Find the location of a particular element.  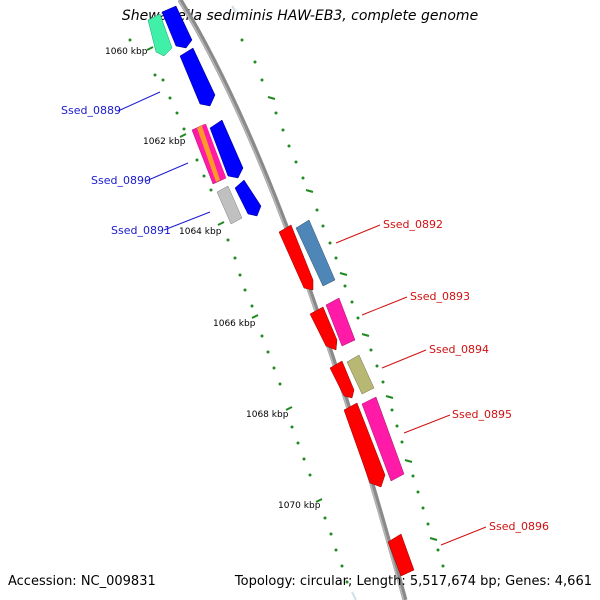

scale-label: 1062 kbp is located at coordinates (164, 142).